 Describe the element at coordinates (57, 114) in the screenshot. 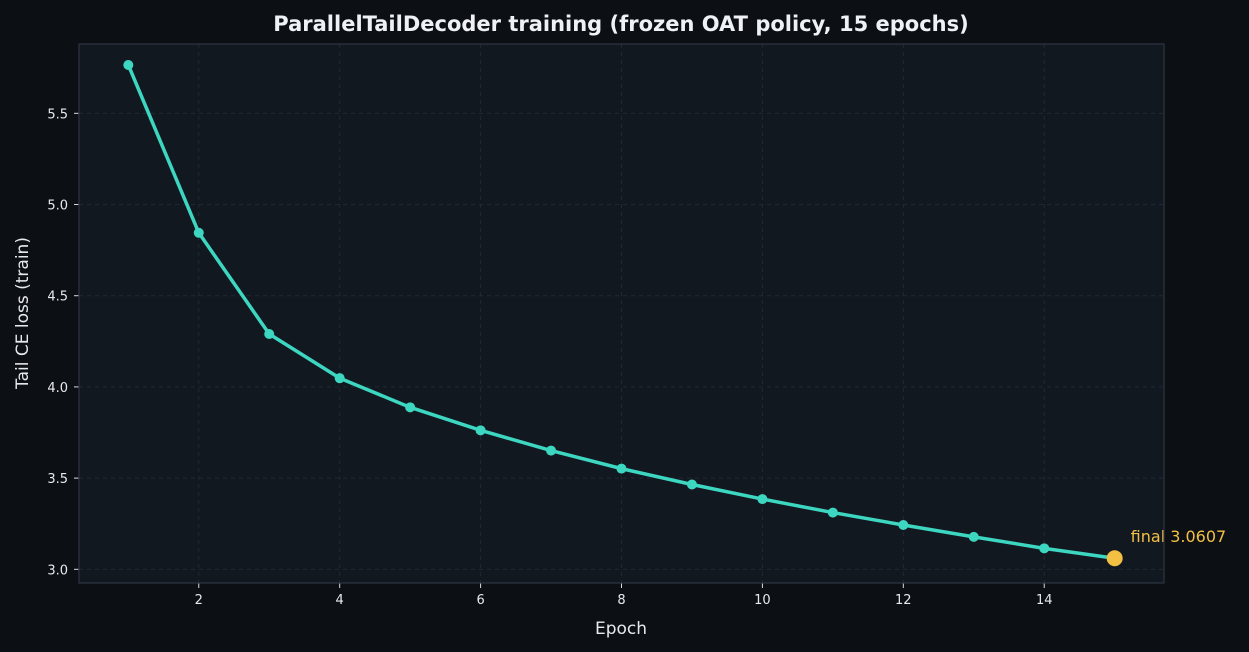

I see `y-tick-label: 5.5` at that location.